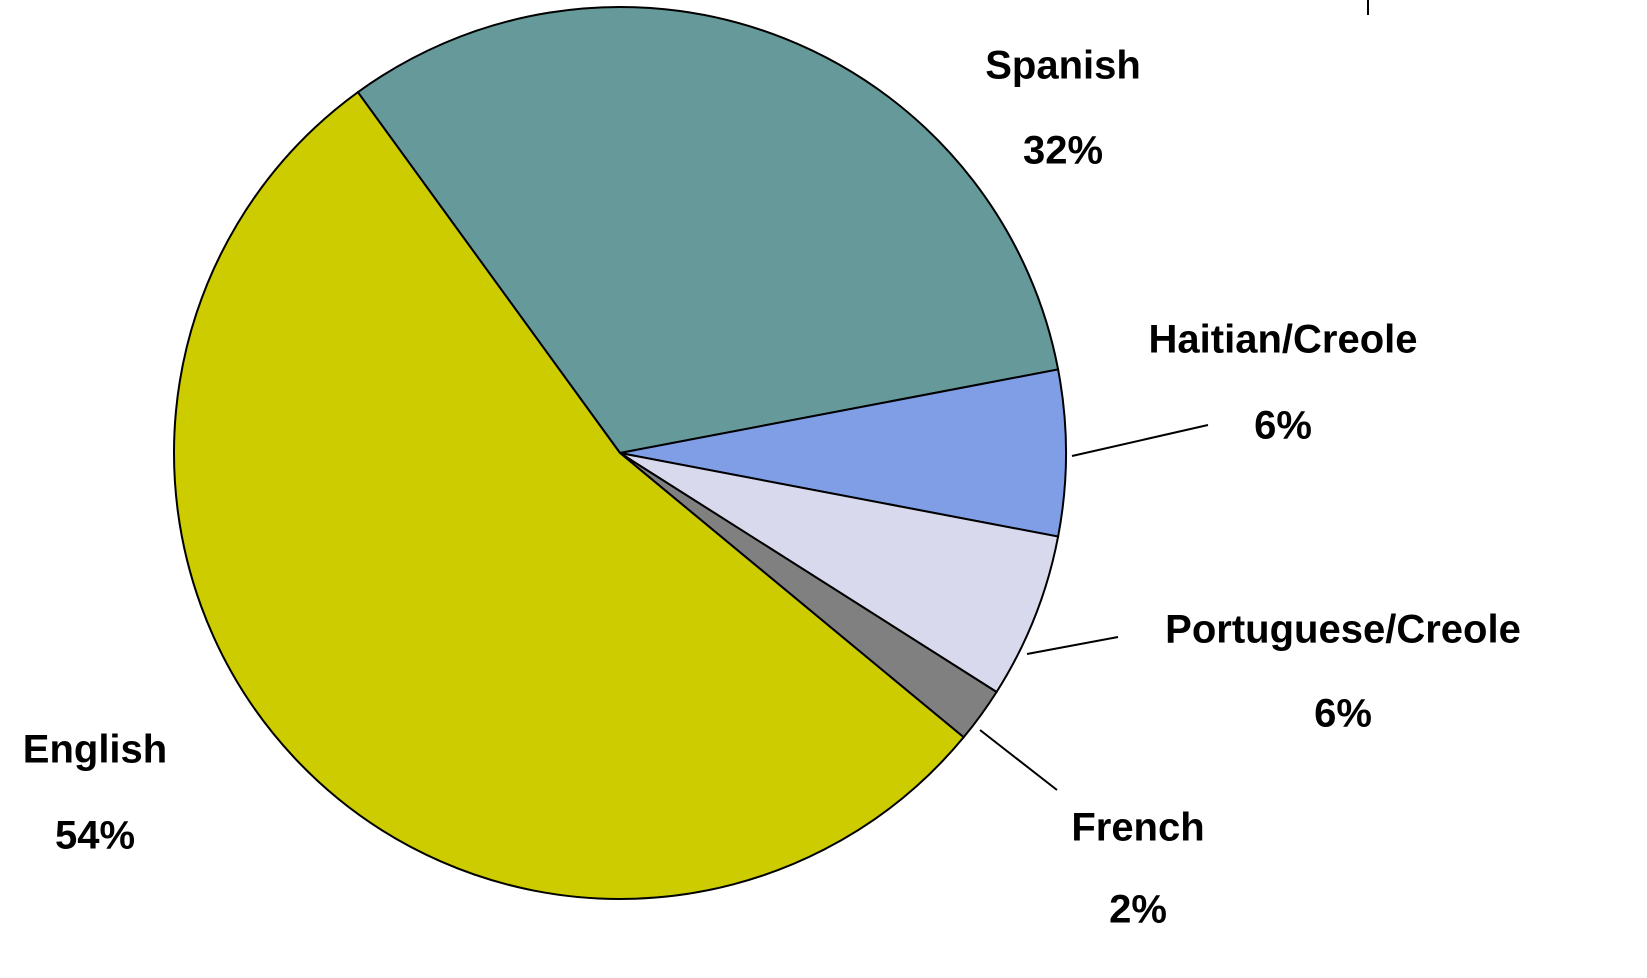 This screenshot has height=978, width=1647. Describe the element at coordinates (95, 750) in the screenshot. I see `slice-label: English` at that location.